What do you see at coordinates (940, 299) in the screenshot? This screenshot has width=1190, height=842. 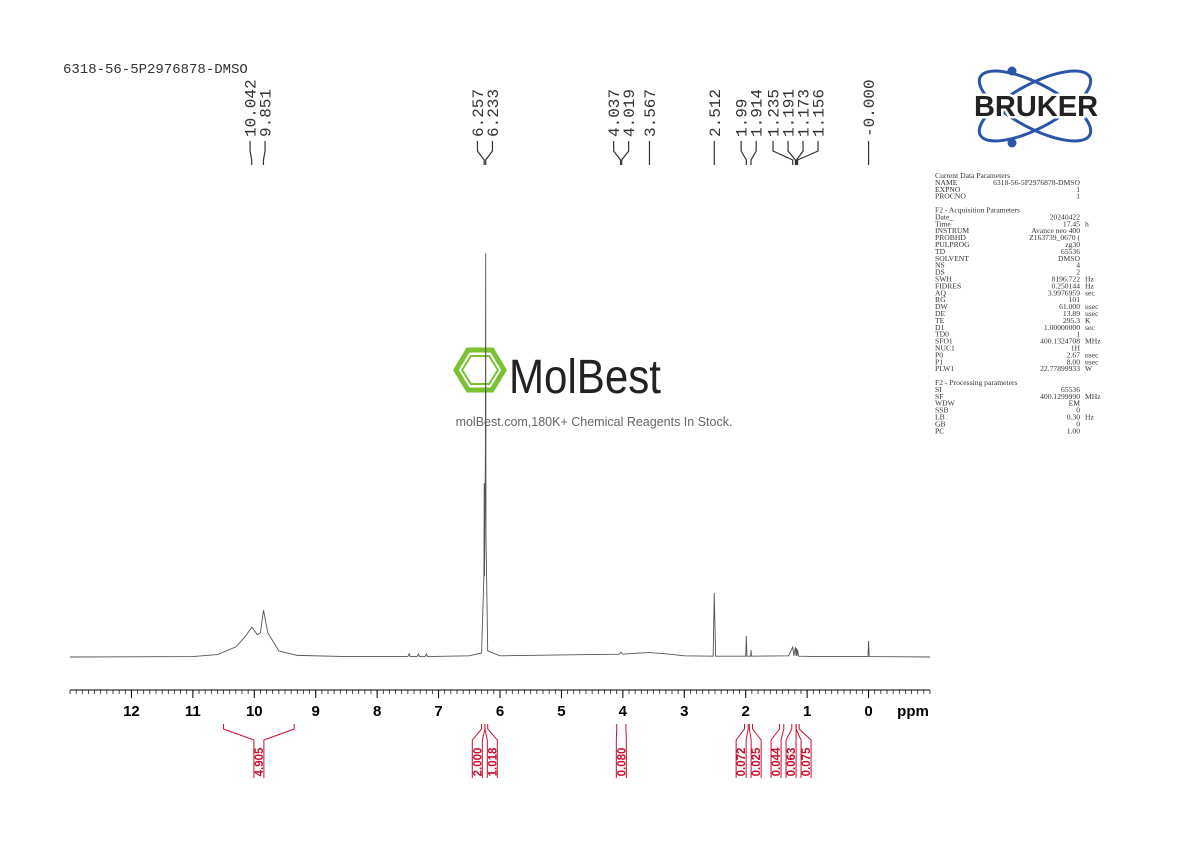 I see `param-key: RG` at bounding box center [940, 299].